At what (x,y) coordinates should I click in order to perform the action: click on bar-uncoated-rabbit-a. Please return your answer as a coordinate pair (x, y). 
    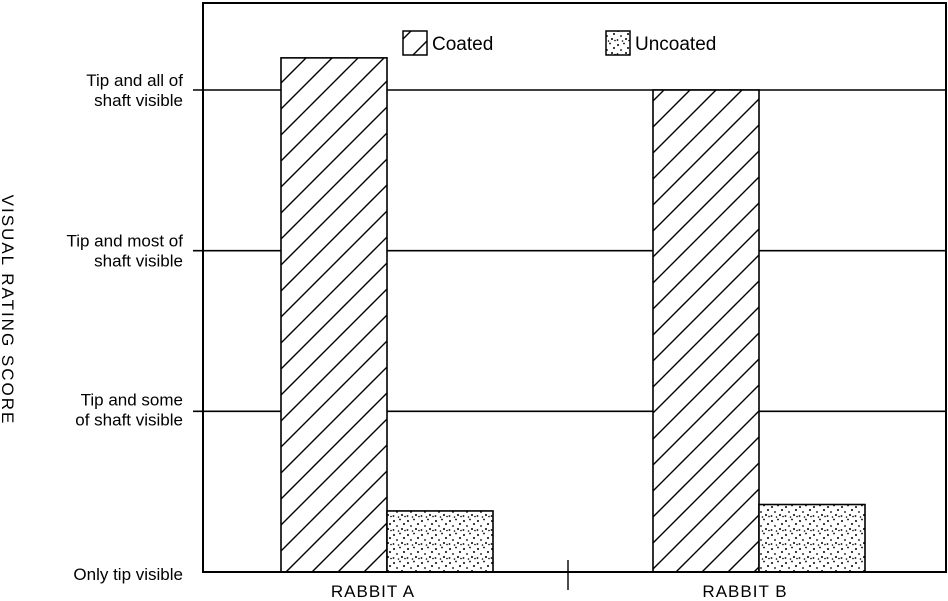
    Looking at the image, I should click on (440, 541).